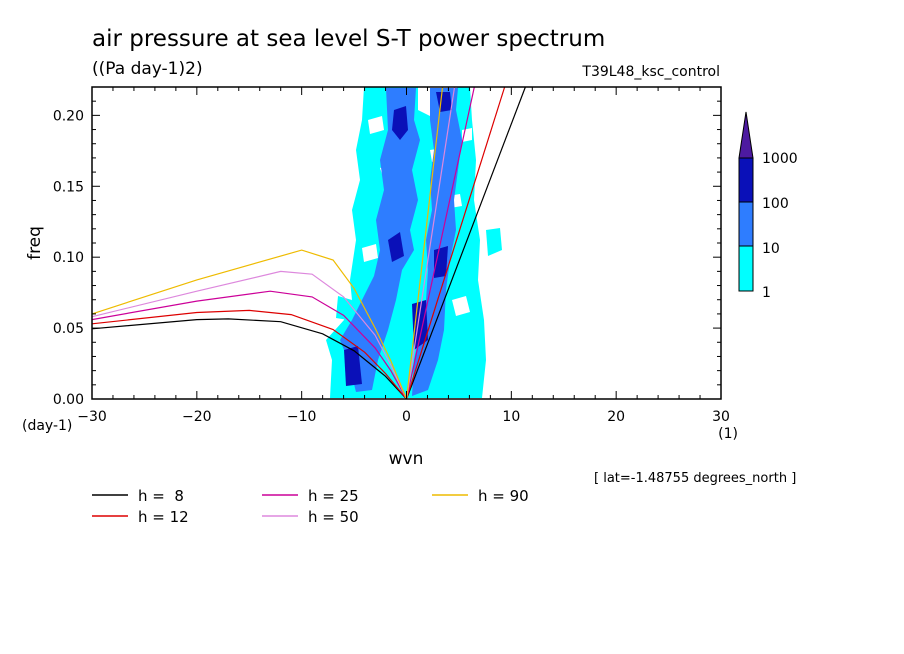 The height and width of the screenshot is (654, 904). I want to click on y-tick-label: 0.20, so click(68, 116).